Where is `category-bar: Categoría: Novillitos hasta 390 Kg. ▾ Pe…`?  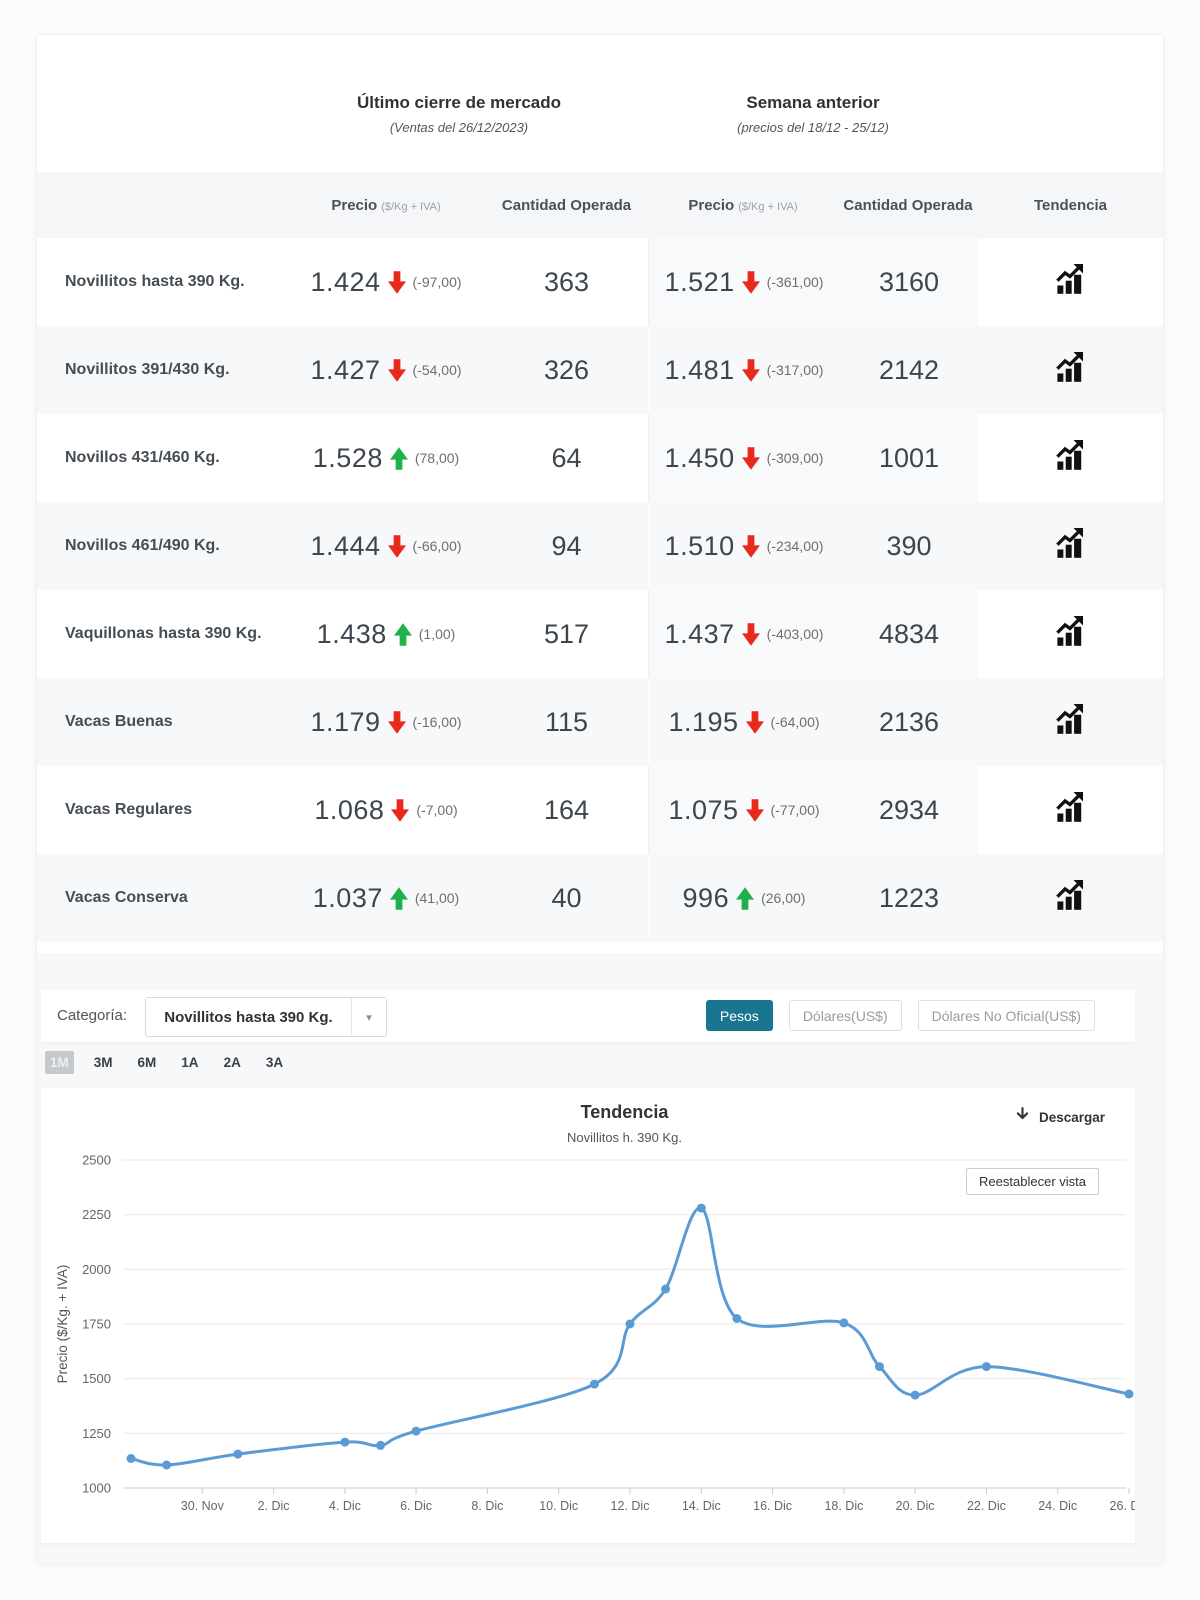 category-bar: Categoría: Novillitos hasta 390 Kg. ▾ Pe… is located at coordinates (588, 1016).